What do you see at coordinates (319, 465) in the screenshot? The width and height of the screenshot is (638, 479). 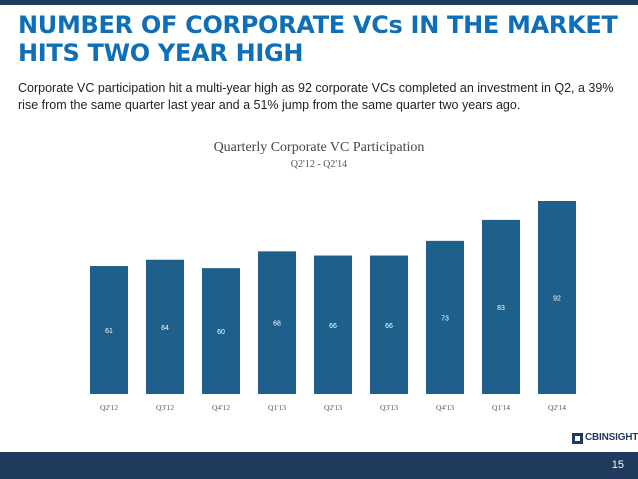 I see `footer-bar: 15` at bounding box center [319, 465].